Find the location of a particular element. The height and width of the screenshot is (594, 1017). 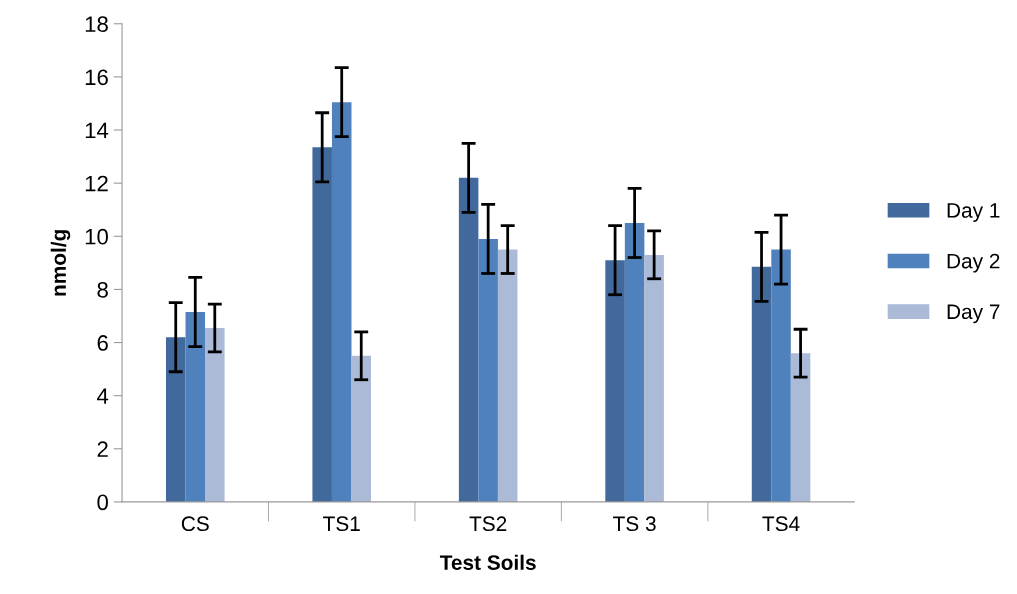

legend-label: Day 7 is located at coordinates (973, 314).